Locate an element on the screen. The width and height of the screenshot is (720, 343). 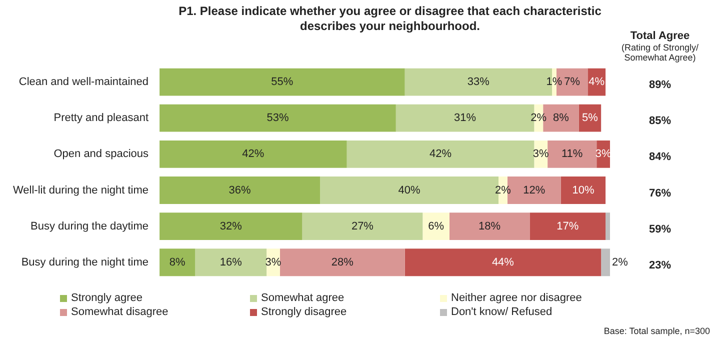
legend-label: Don't know/ Refused is located at coordinates (501, 312).